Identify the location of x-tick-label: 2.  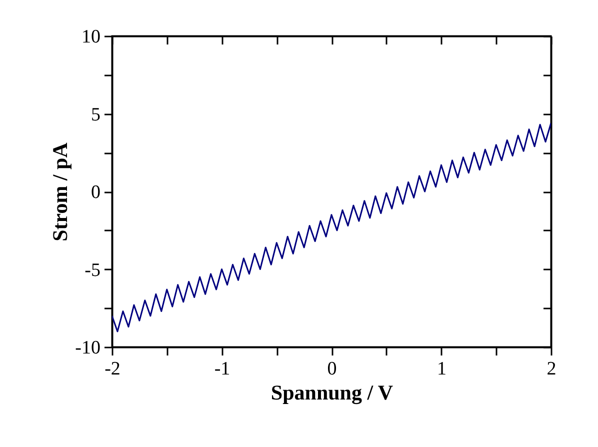
(551, 369).